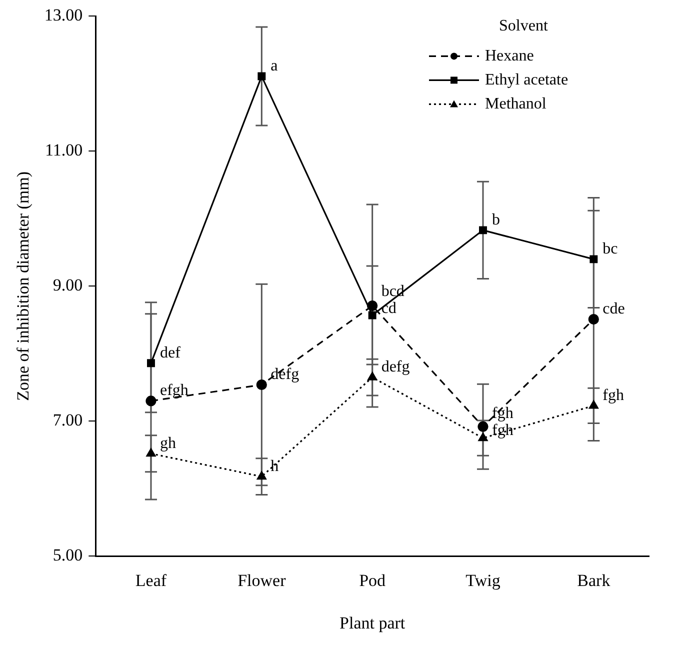  What do you see at coordinates (67, 420) in the screenshot?
I see `y-tick-label: 7.00` at bounding box center [67, 420].